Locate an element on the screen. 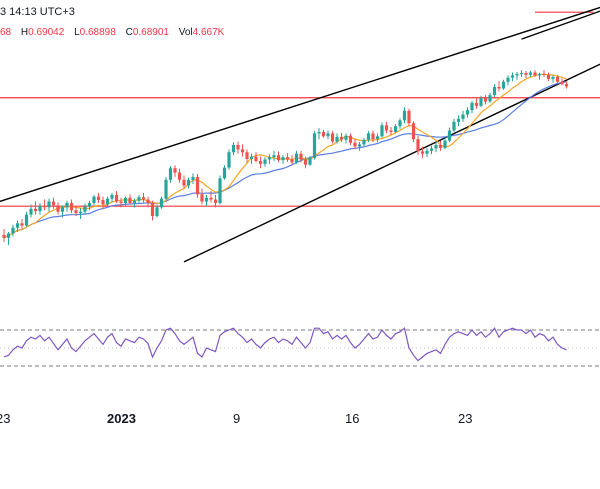  time-axis-label: 23 is located at coordinates (465, 418).